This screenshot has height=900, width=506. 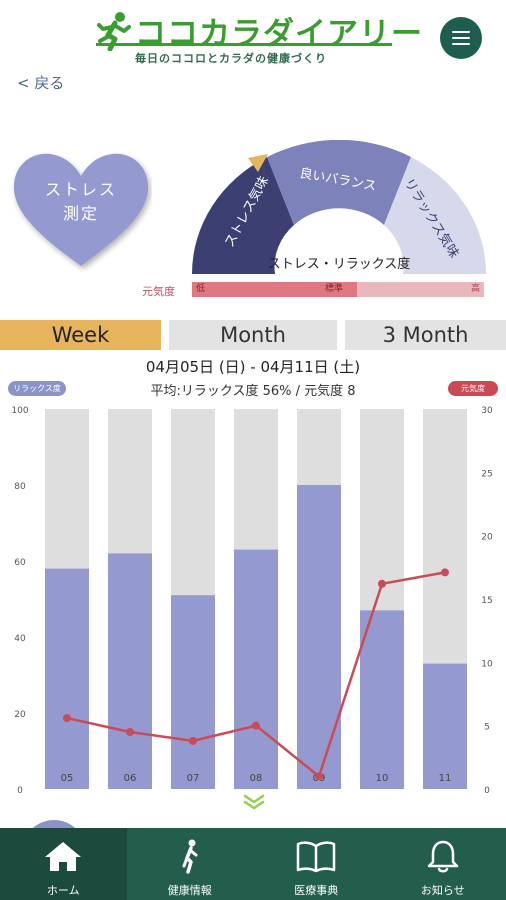 I want to click on tab-3-month: 3 Month, so click(x=425, y=335).